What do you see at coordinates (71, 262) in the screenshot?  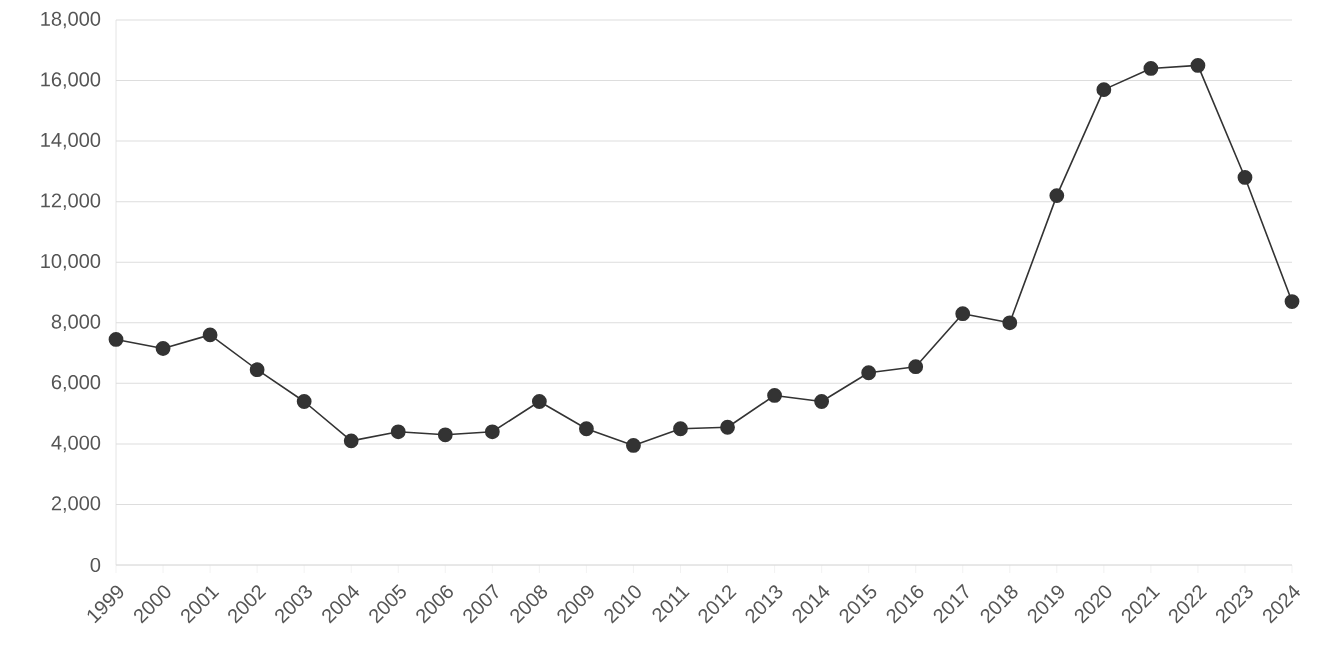 I see `y-tick-label: 10,000` at bounding box center [71, 262].